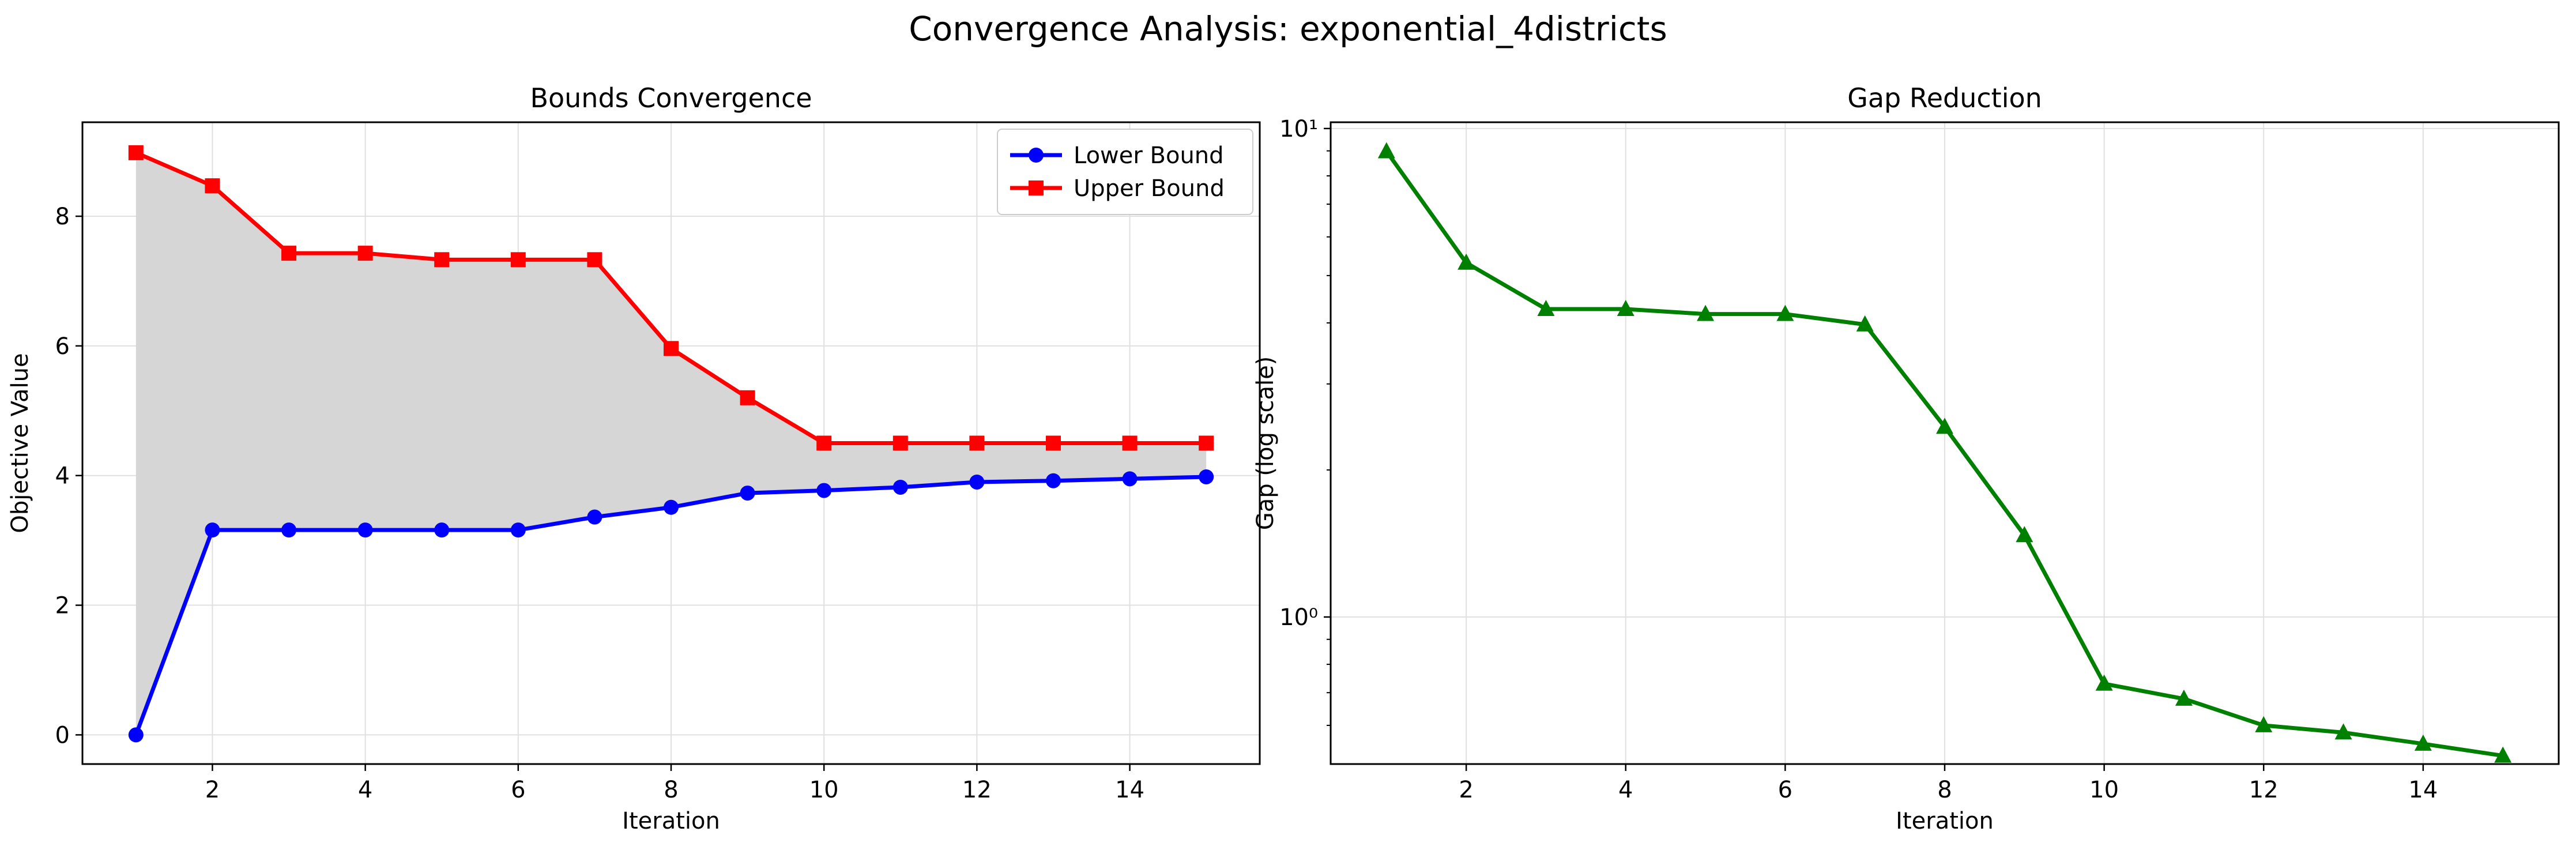 The image size is (2576, 854). What do you see at coordinates (1298, 129) in the screenshot?
I see `chart-1-y-tick-label: 10¹` at bounding box center [1298, 129].